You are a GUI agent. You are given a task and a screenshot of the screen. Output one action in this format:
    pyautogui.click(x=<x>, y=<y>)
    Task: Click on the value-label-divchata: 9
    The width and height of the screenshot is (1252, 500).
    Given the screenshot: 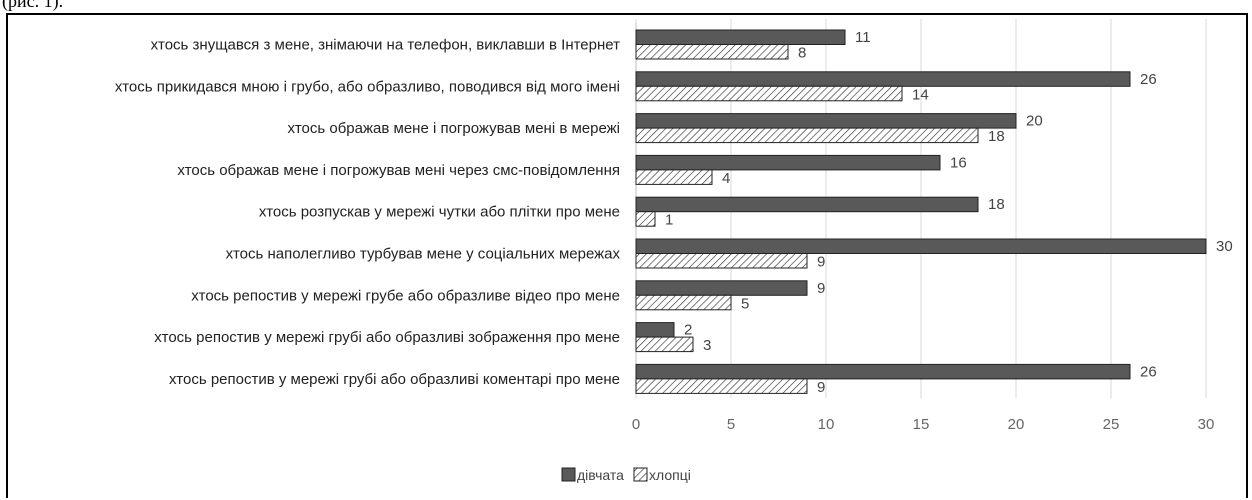 What is the action you would take?
    pyautogui.click(x=821, y=288)
    